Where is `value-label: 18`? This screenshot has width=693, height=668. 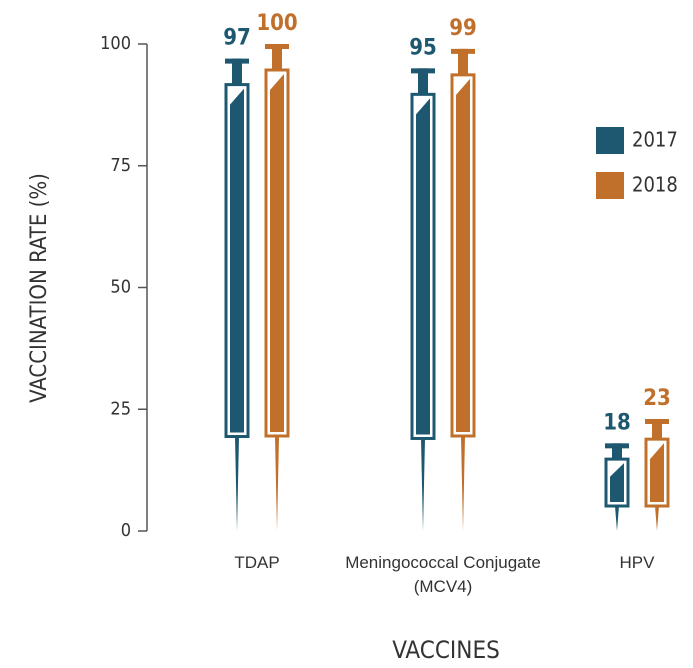
value-label: 18 is located at coordinates (617, 422).